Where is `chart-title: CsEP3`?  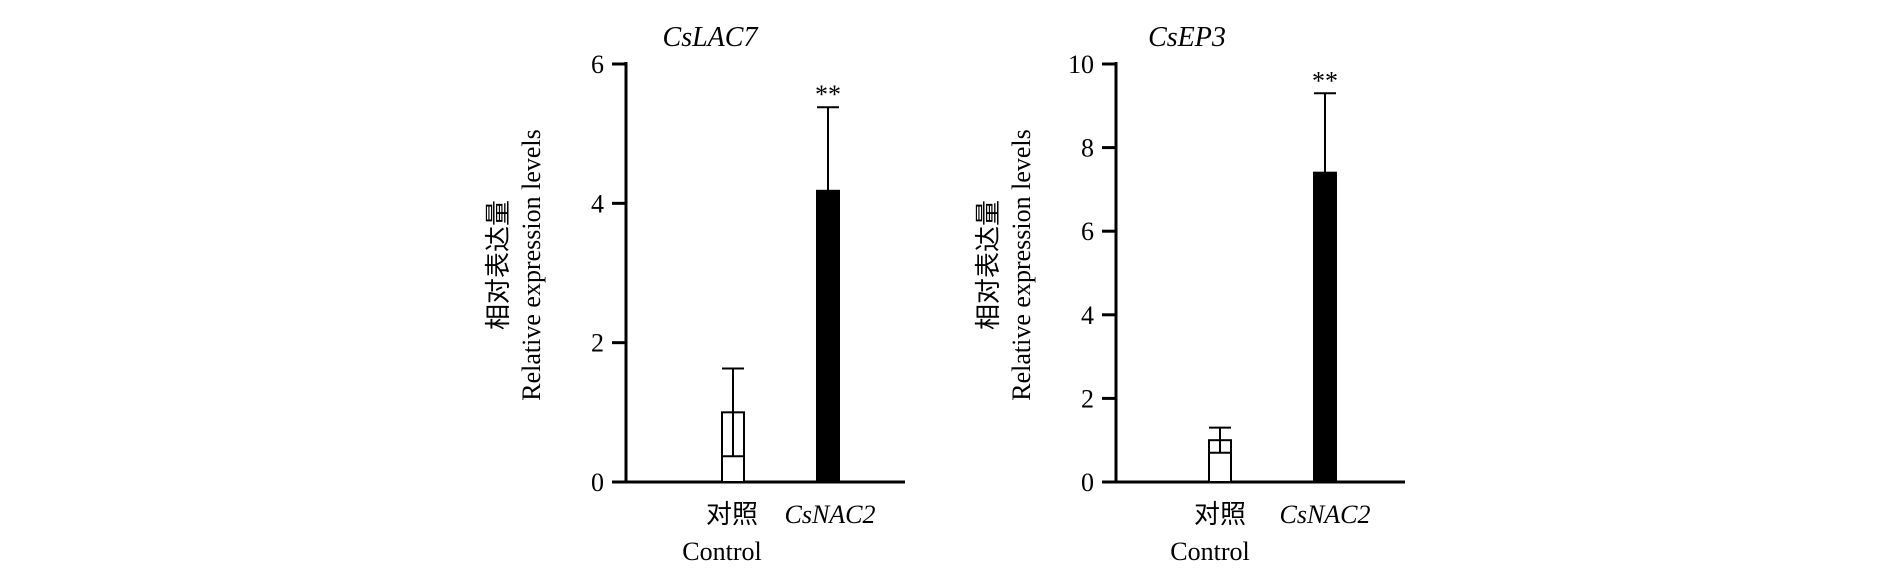 chart-title: CsEP3 is located at coordinates (1187, 37).